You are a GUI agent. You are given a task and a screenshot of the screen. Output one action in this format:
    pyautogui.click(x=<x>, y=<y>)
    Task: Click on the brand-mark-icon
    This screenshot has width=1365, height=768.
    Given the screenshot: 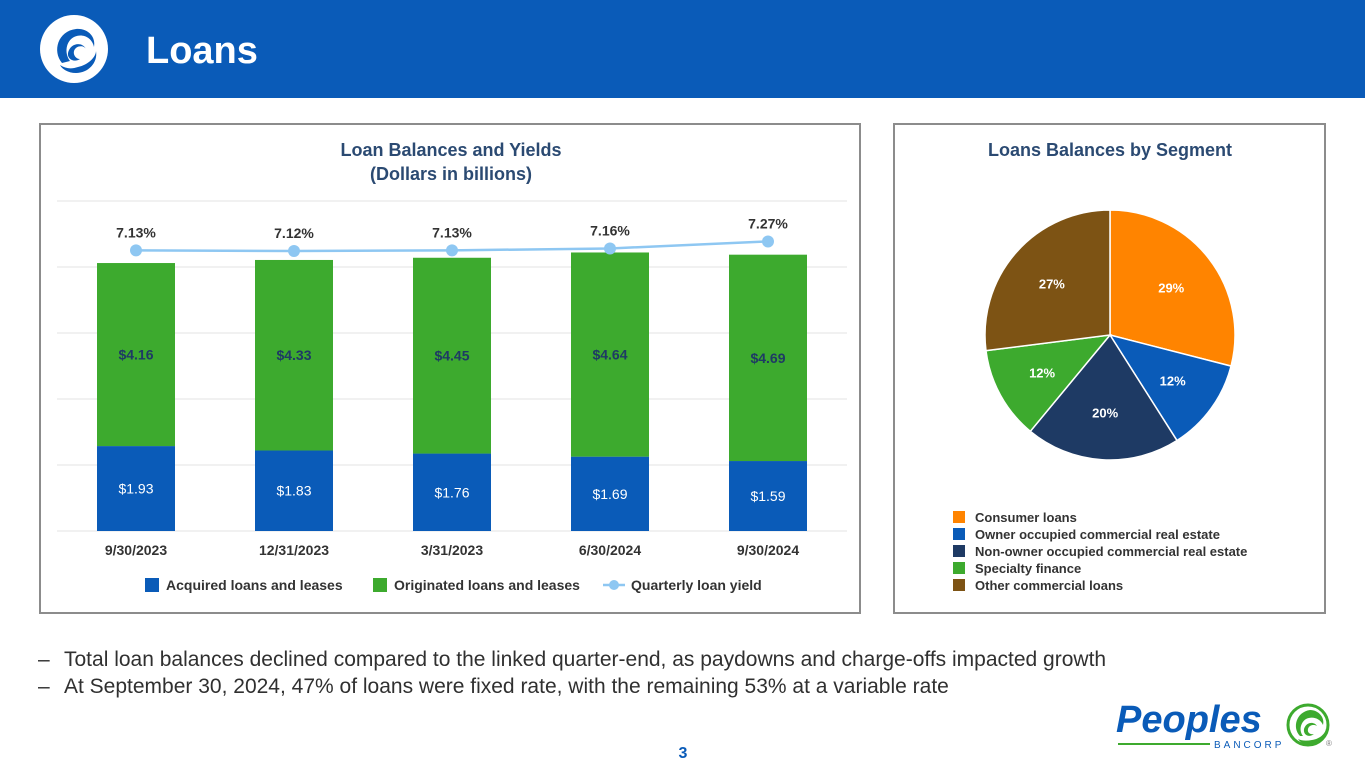 What is the action you would take?
    pyautogui.click(x=1308, y=725)
    